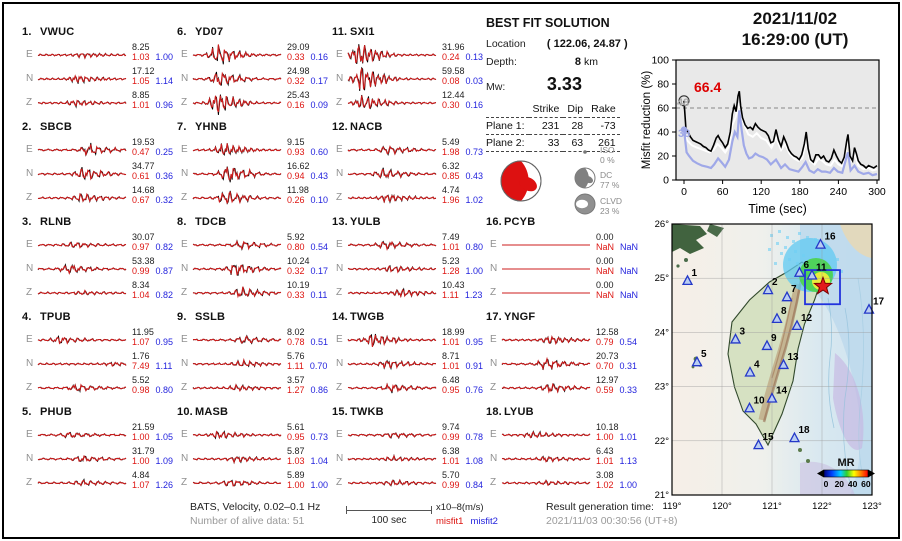  Describe the element at coordinates (143, 166) in the screenshot. I see `peak-amplitude: 34.77` at that location.